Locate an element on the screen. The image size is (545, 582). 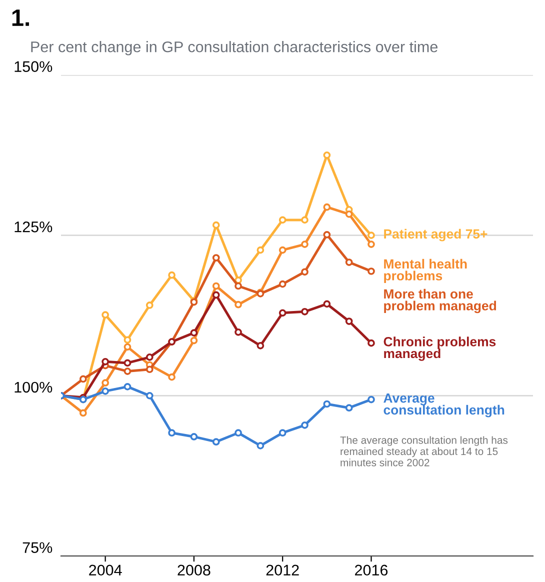
series-label: Mental health problems is located at coordinates (425, 271).